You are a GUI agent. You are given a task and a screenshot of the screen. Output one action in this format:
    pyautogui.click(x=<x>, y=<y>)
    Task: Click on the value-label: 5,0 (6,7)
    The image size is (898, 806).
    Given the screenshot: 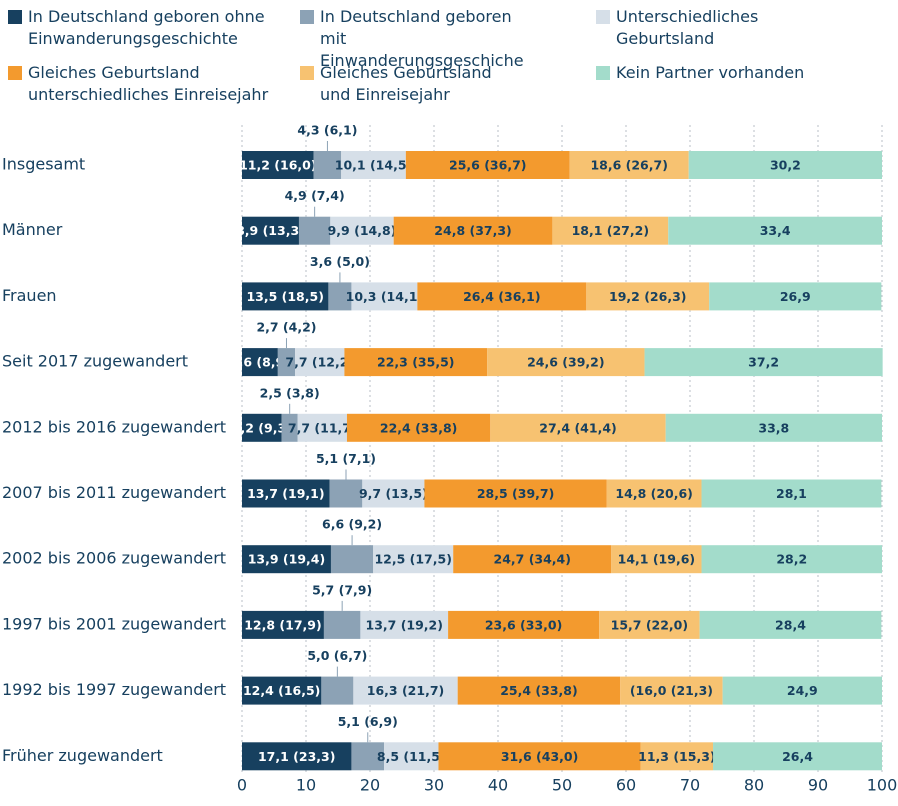 What is the action you would take?
    pyautogui.click(x=337, y=655)
    